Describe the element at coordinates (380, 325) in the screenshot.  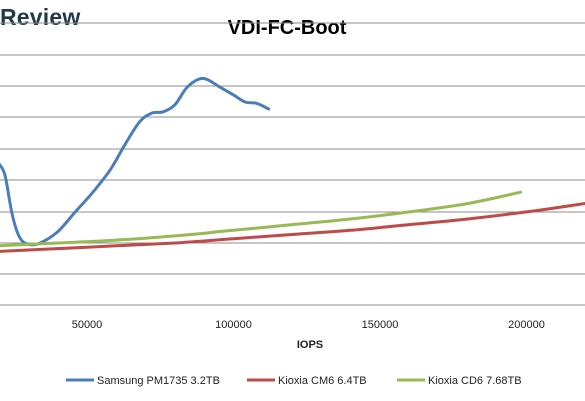
I see `x-tick-label: 150000` at that location.